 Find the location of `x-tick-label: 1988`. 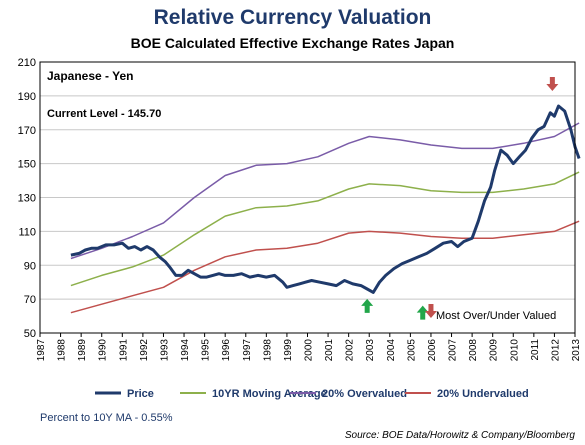

x-tick-label: 1988 is located at coordinates (62, 350).